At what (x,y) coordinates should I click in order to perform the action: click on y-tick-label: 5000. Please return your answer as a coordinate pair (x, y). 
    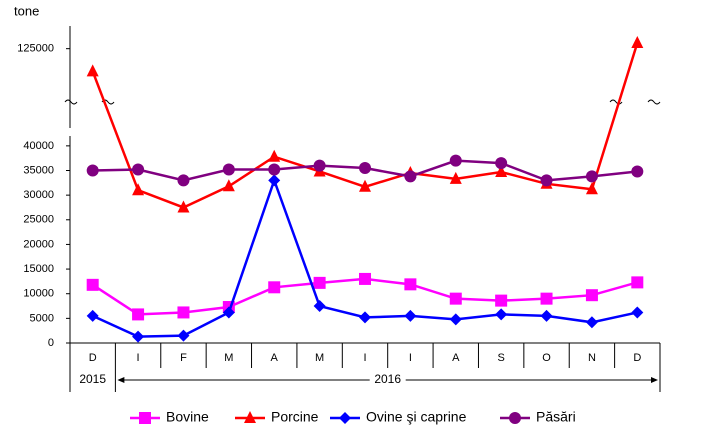
    Looking at the image, I should click on (42, 318).